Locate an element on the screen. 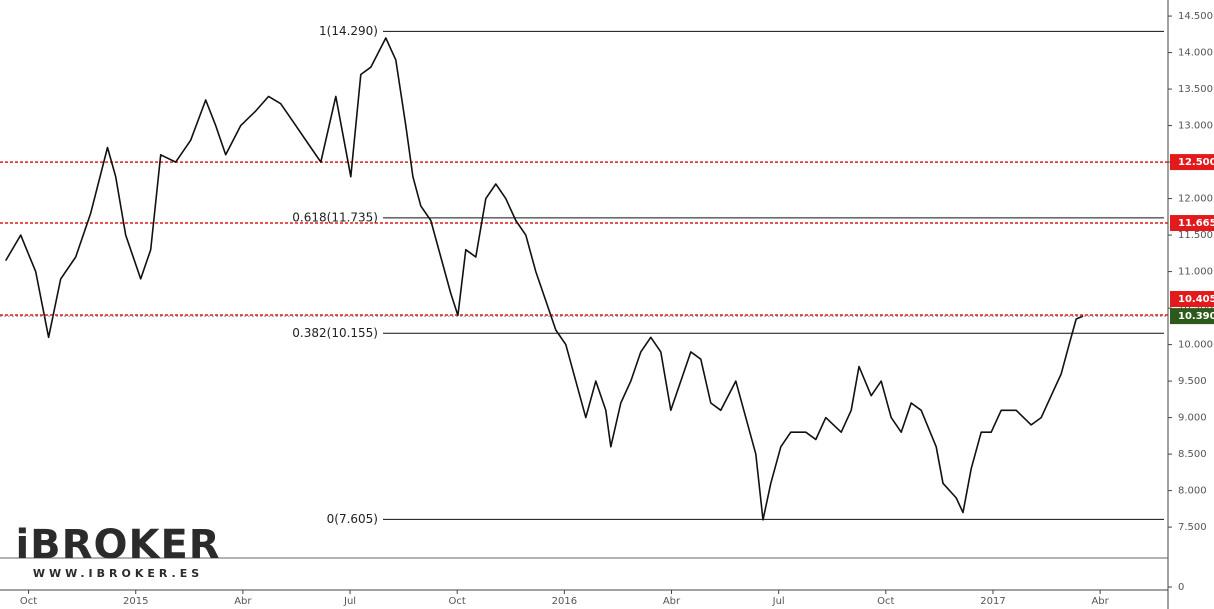 This screenshot has height=609, width=1214. y-tick-label: 14.500 is located at coordinates (1195, 16).